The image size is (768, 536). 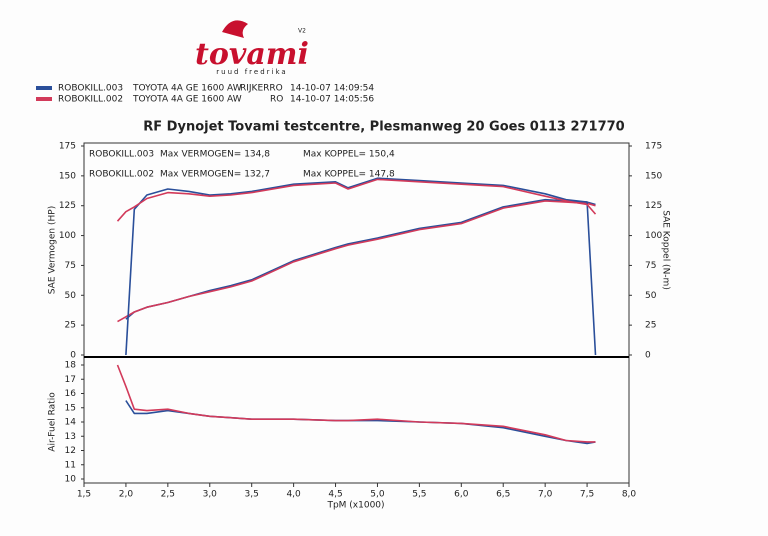 What do you see at coordinates (71, 480) in the screenshot?
I see `y-tick-label: 10` at bounding box center [71, 480].